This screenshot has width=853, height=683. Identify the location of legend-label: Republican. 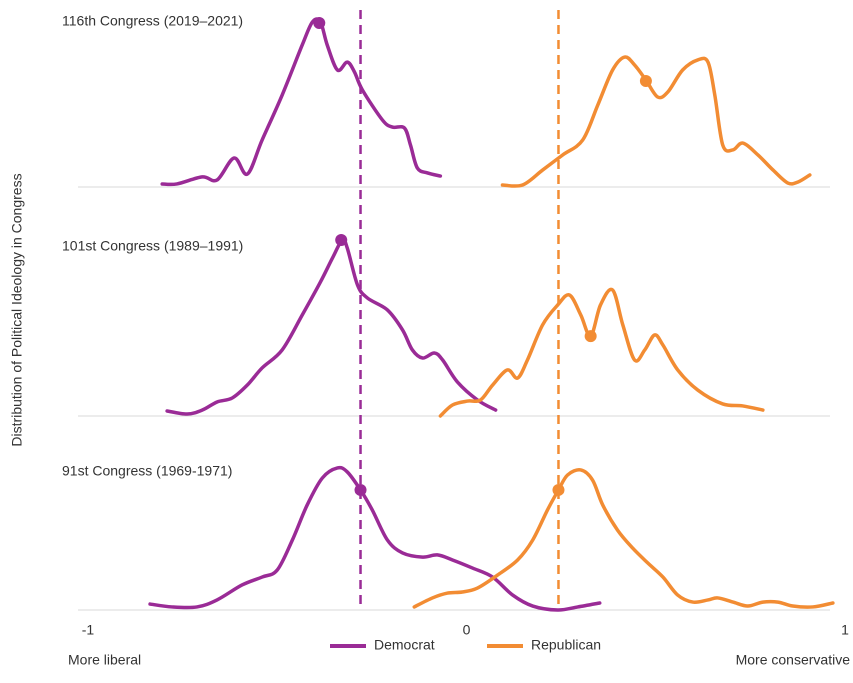
(566, 645).